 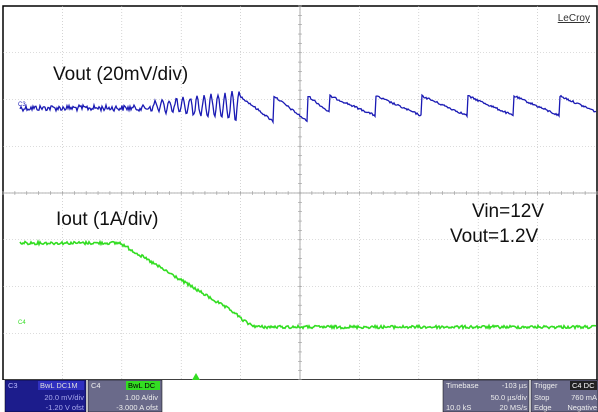 I want to click on c3-vdiv: 20.0 mV/div, so click(x=64, y=397).